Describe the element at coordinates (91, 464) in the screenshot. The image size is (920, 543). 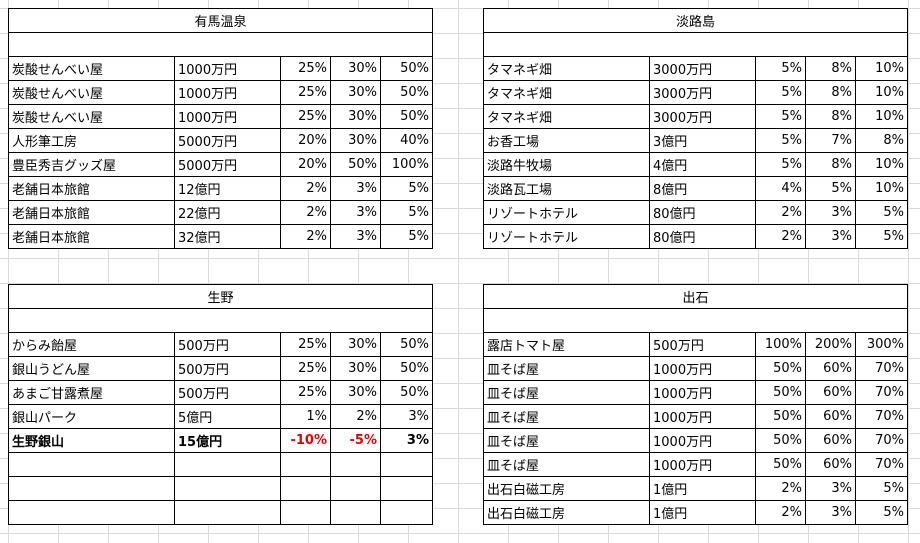
I see `item-name` at that location.